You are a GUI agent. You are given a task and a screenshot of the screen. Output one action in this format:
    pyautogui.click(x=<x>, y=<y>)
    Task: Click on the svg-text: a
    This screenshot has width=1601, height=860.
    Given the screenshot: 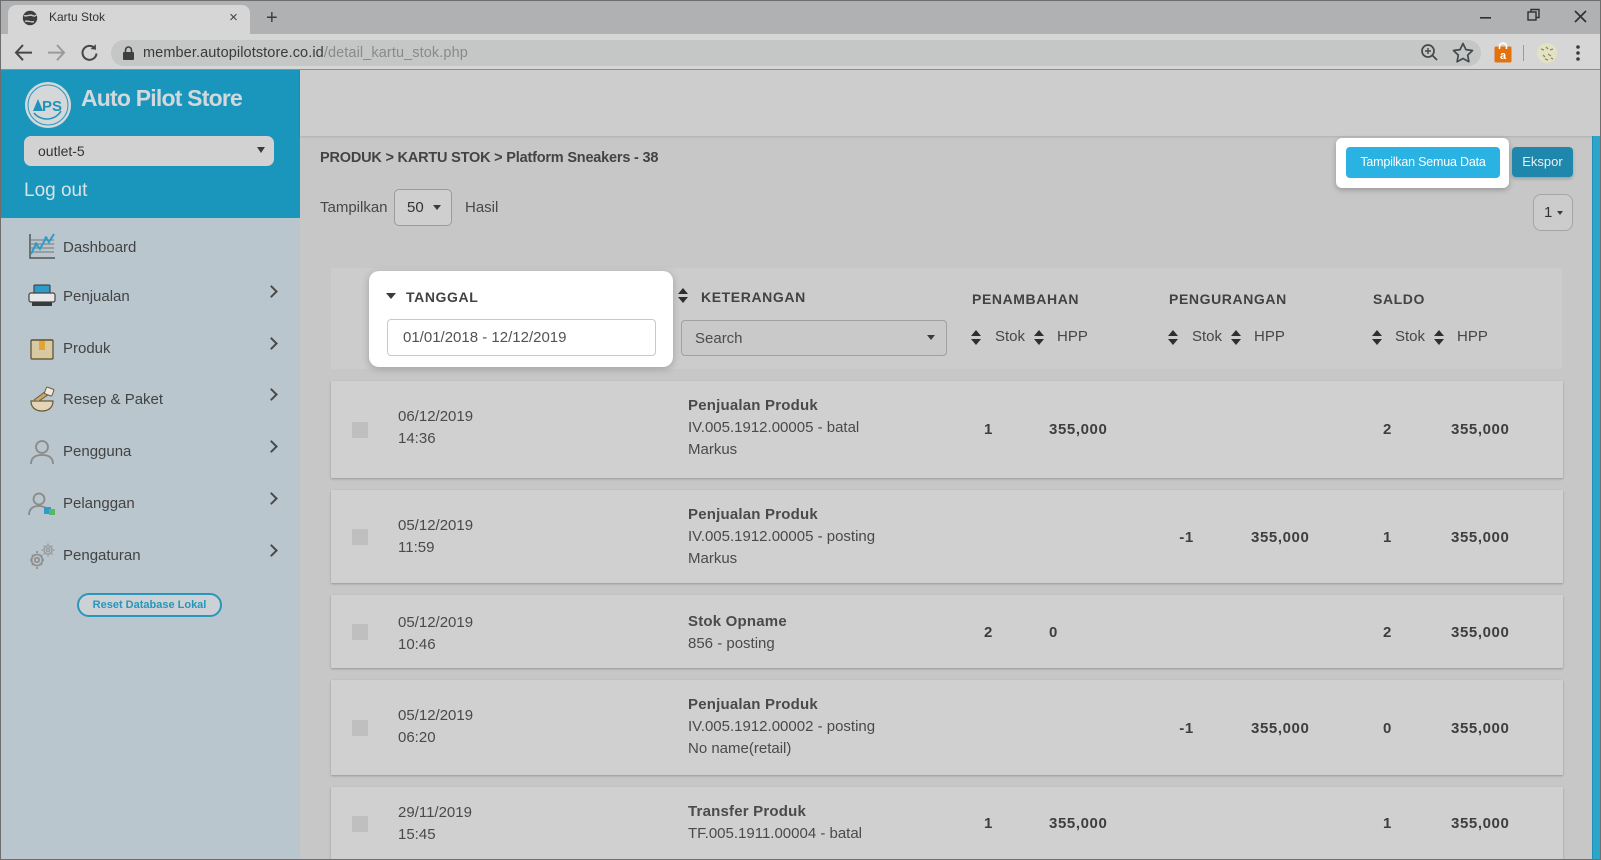 What is the action you would take?
    pyautogui.click(x=1503, y=56)
    